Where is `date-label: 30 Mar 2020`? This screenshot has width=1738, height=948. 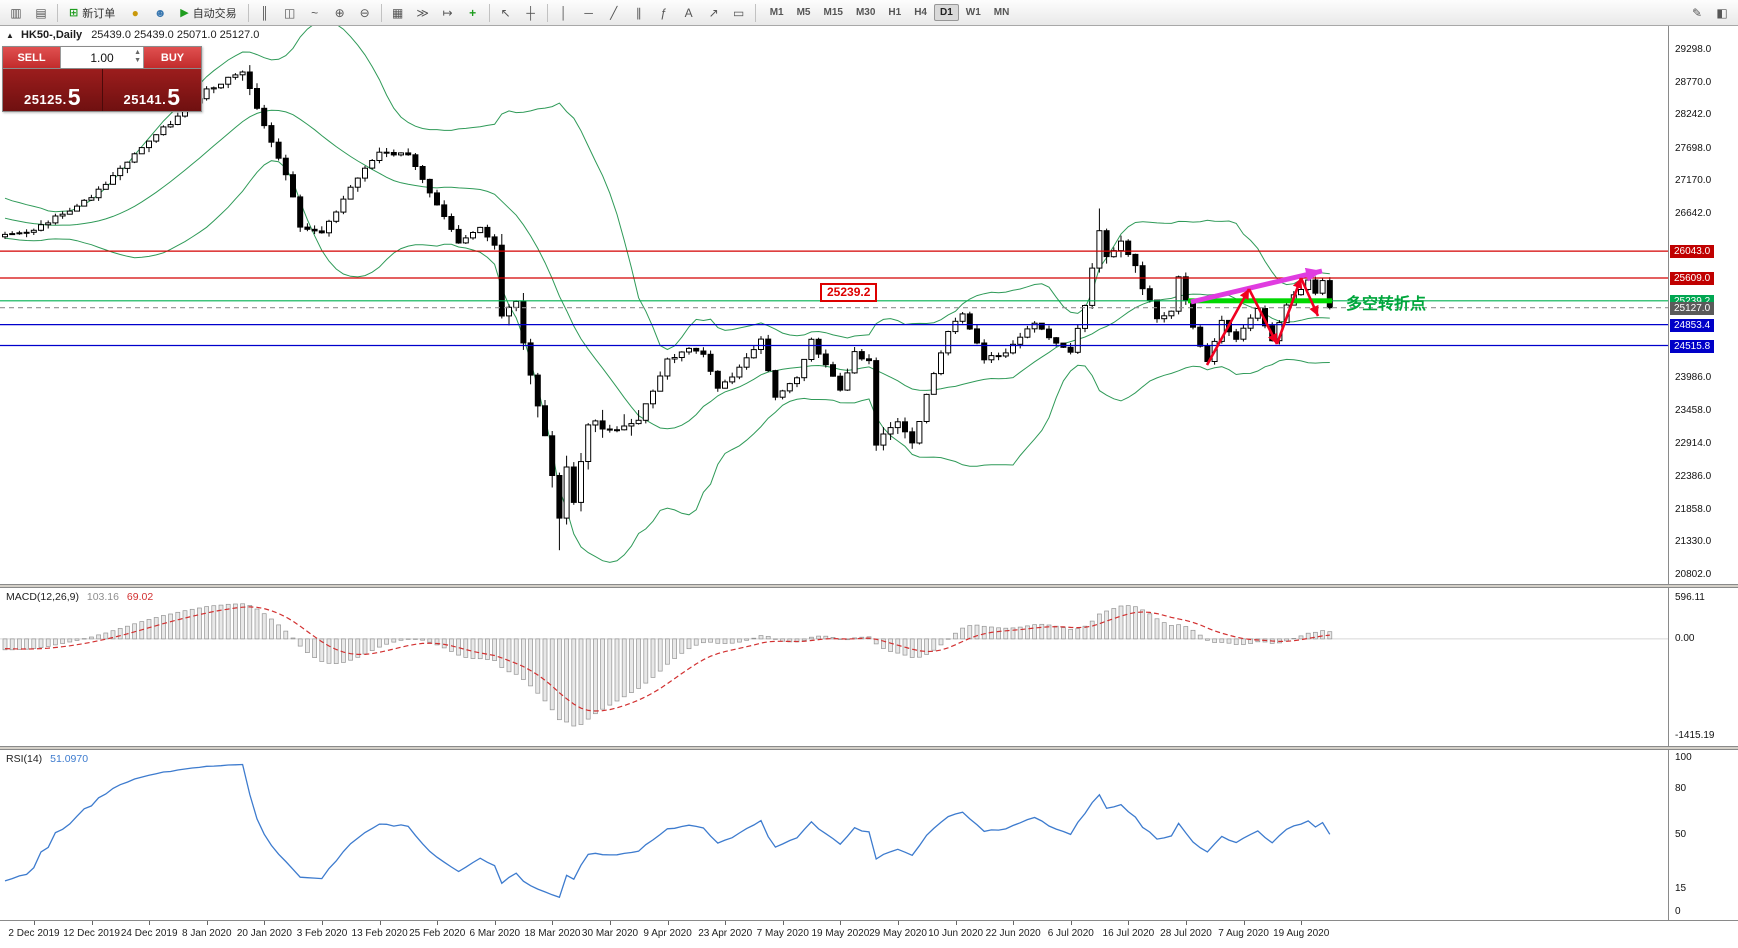 date-label: 30 Mar 2020 is located at coordinates (610, 933).